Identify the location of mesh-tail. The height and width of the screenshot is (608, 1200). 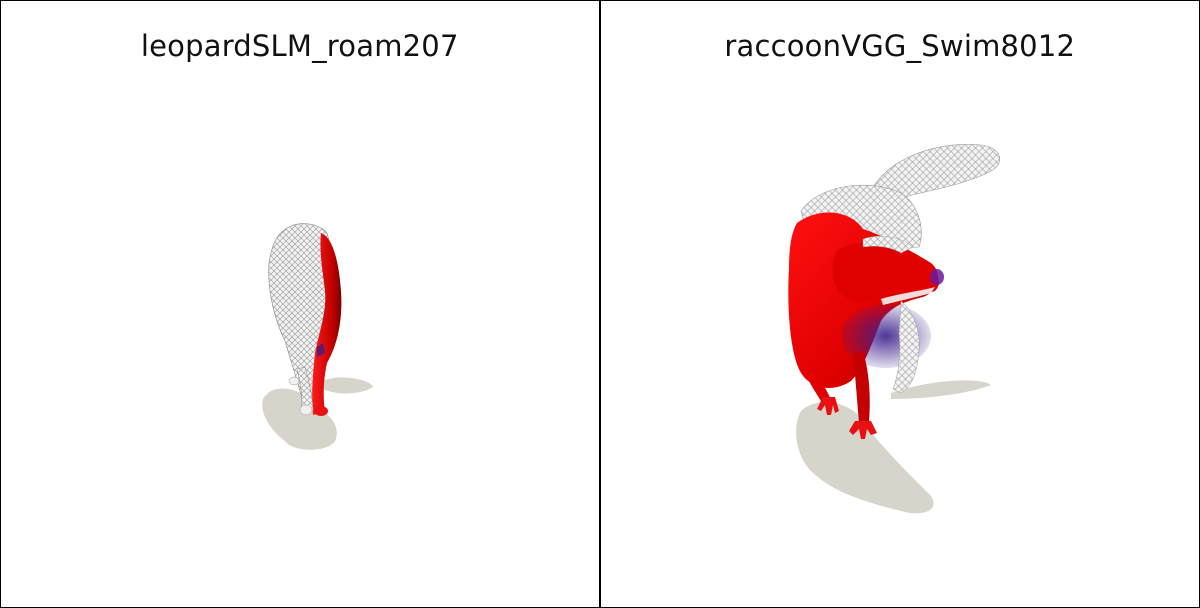
(935, 173).